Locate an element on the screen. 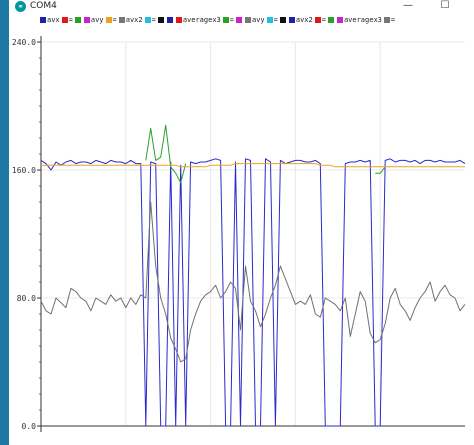  series-line-green is located at coordinates (265, 154).